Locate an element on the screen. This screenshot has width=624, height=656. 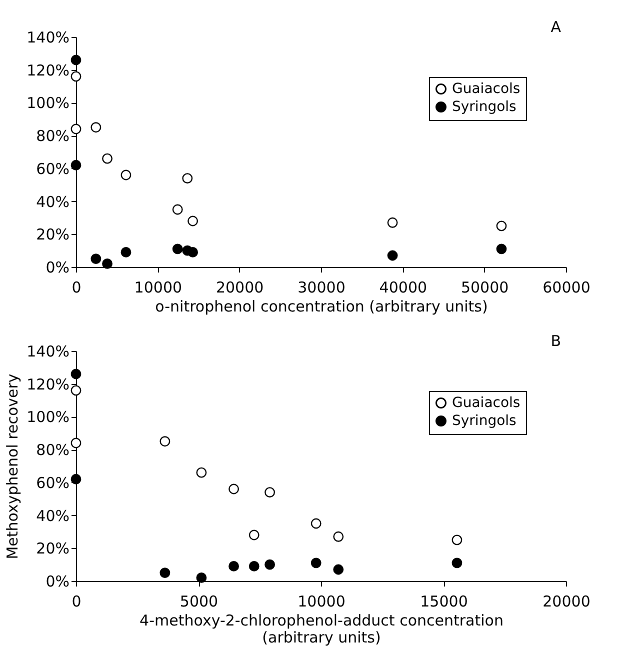
x-tick-label: 30000 is located at coordinates (322, 287).